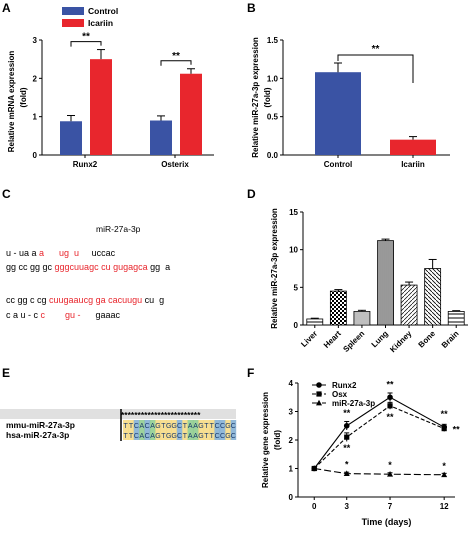 This screenshot has height=538, width=474. I want to click on panel-e-species-label: mmu-miR-27a-3p, so click(40, 425).